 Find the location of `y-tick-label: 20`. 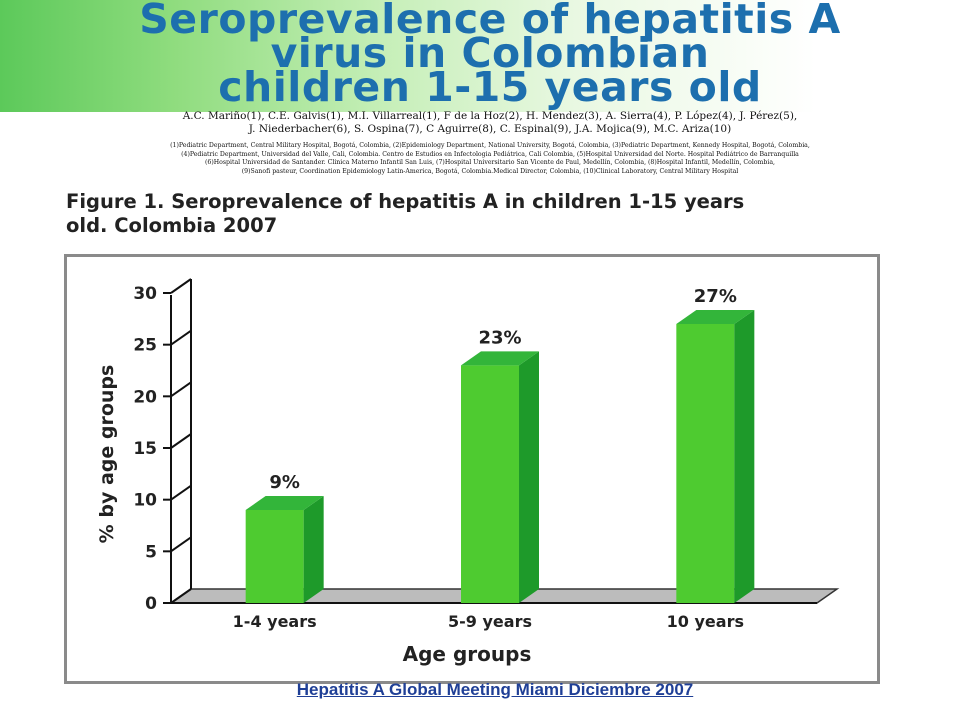

y-tick-label: 20 is located at coordinates (145, 397).